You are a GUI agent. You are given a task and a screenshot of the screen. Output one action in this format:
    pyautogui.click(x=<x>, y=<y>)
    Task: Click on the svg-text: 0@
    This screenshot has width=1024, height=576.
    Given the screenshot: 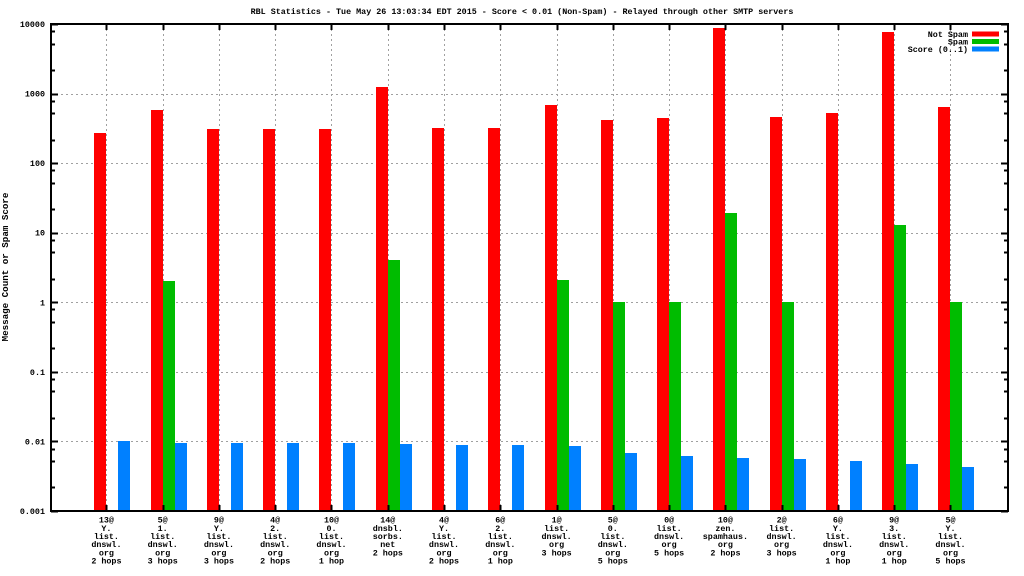 What is the action you would take?
    pyautogui.click(x=669, y=521)
    